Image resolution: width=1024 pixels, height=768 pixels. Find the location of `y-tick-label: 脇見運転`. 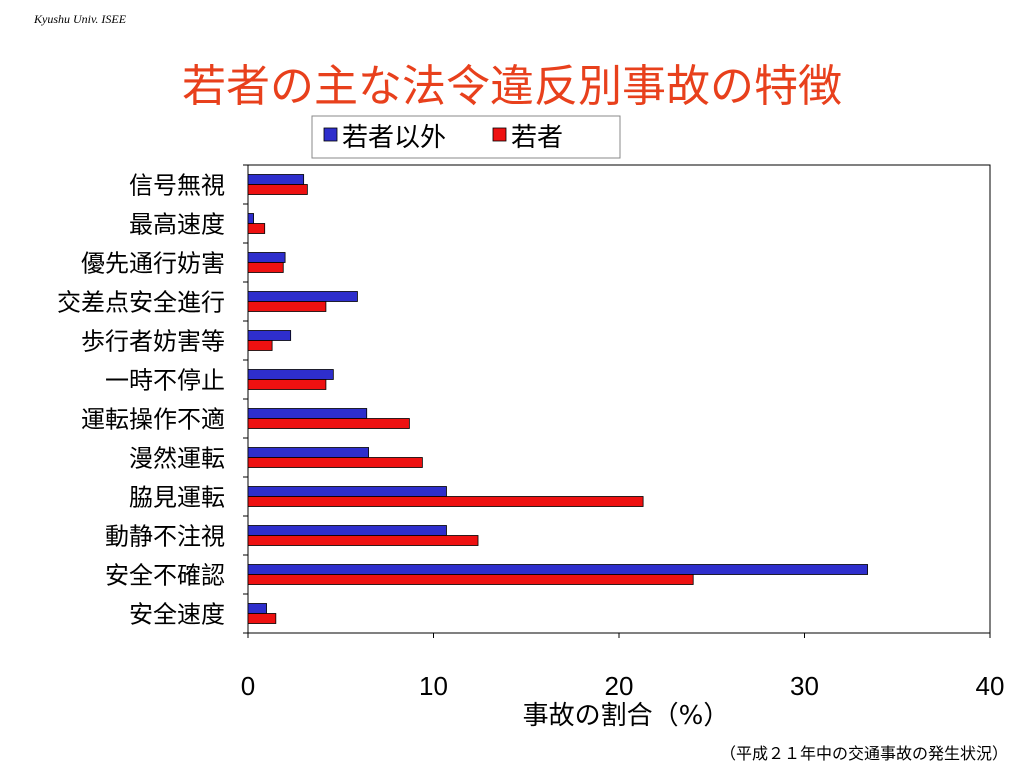

y-tick-label: 脇見運転 is located at coordinates (177, 498).